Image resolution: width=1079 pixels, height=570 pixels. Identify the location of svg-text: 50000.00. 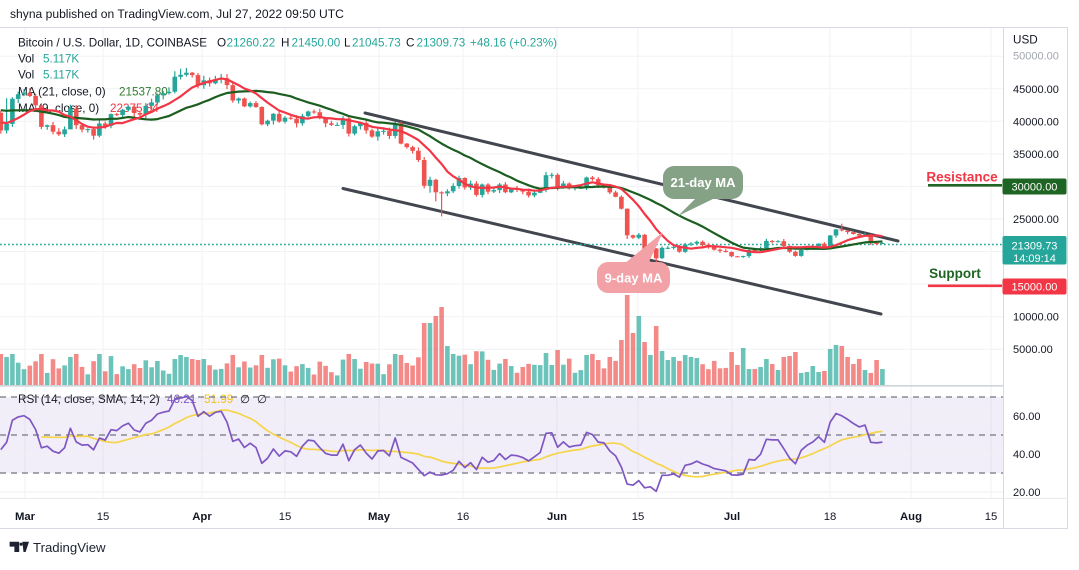
(1036, 57).